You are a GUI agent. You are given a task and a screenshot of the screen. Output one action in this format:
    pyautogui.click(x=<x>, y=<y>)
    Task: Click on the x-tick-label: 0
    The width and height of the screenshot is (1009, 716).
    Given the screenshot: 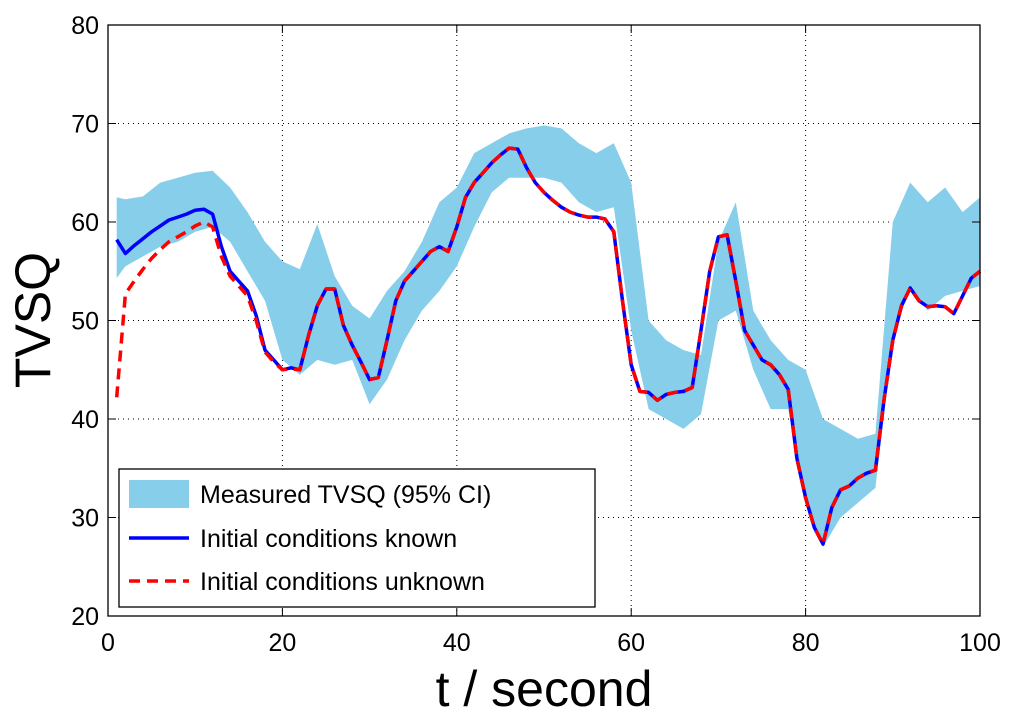 What is the action you would take?
    pyautogui.click(x=108, y=643)
    